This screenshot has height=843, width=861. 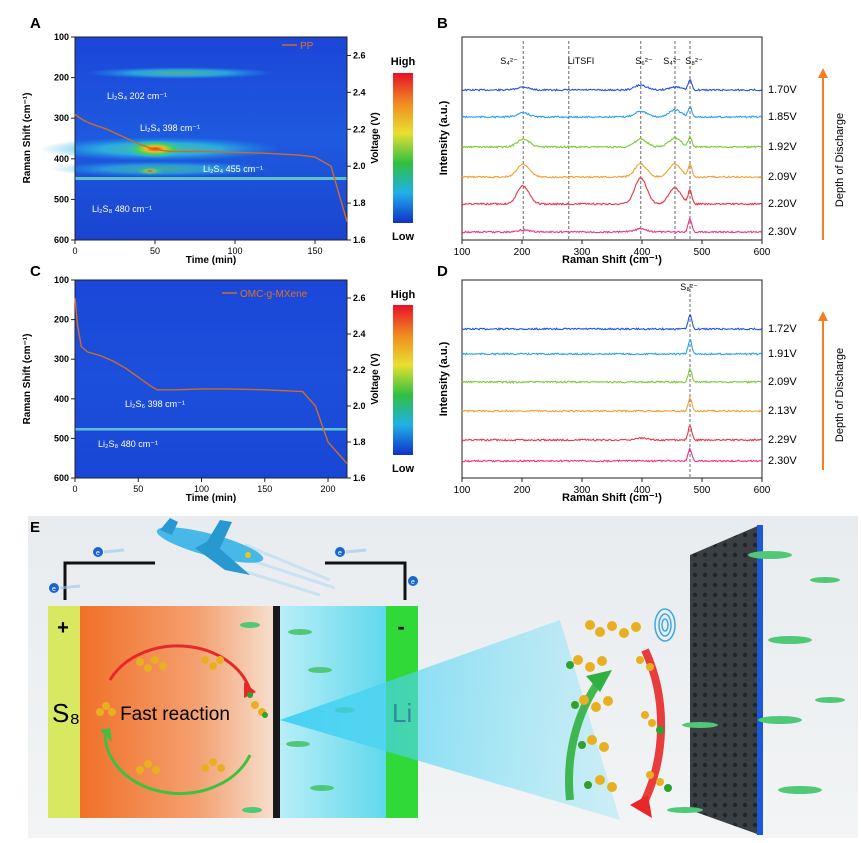 What do you see at coordinates (403, 469) in the screenshot?
I see `colorbar-c-low: Low` at bounding box center [403, 469].